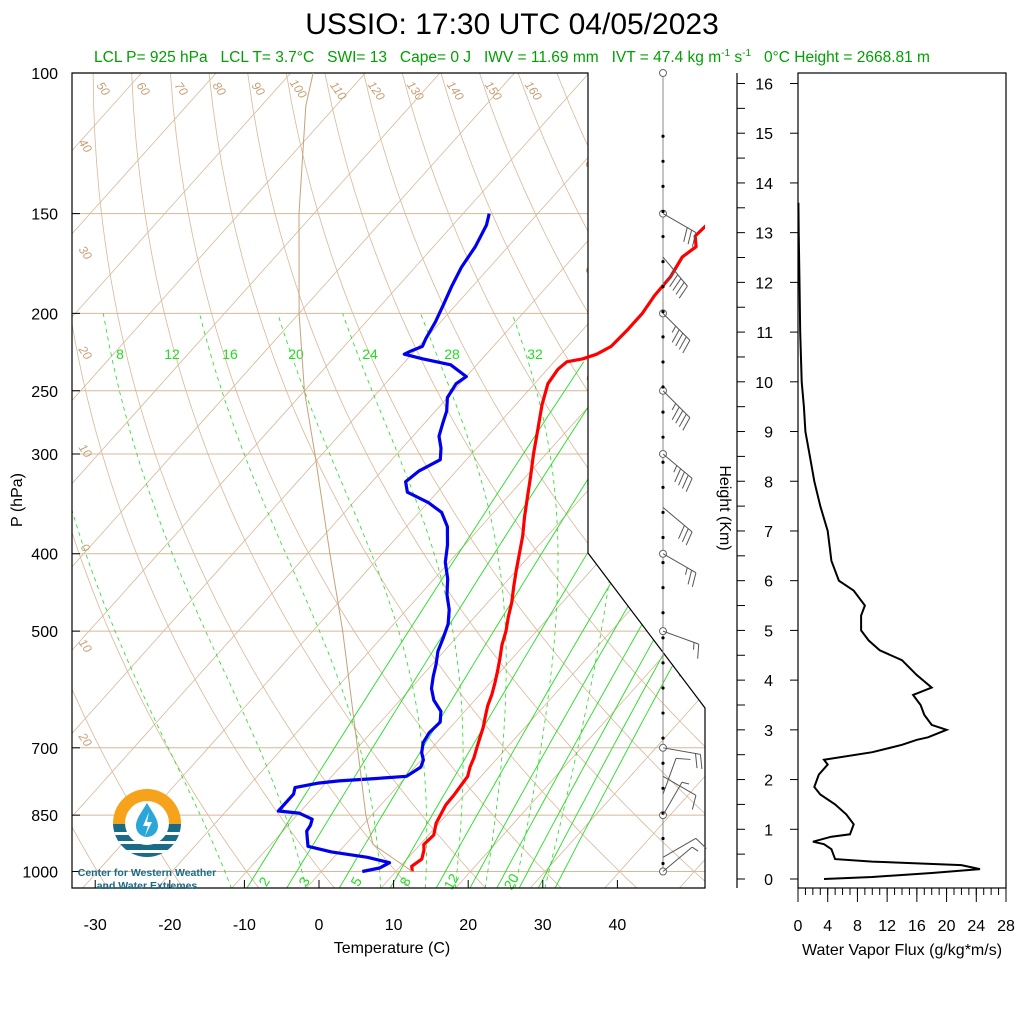 The height and width of the screenshot is (1024, 1024). I want to click on y-tick-label: 850, so click(44, 816).